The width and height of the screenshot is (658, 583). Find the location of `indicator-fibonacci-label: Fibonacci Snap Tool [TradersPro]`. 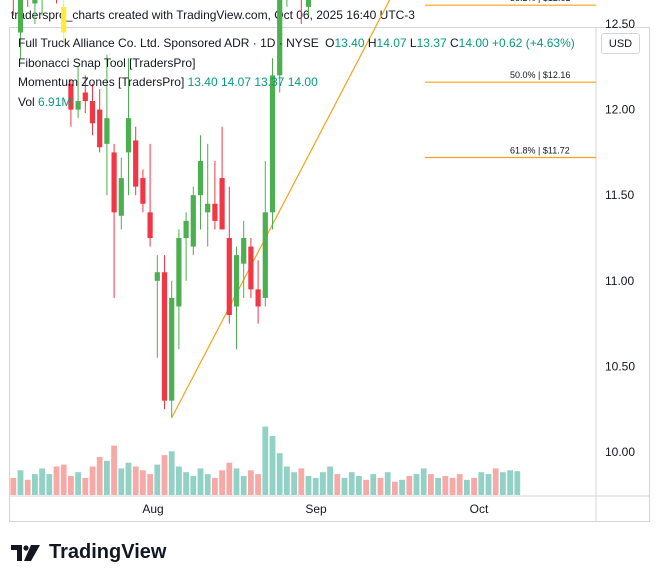

indicator-fibonacci-label: Fibonacci Snap Tool [TradersPro] is located at coordinates (107, 62).